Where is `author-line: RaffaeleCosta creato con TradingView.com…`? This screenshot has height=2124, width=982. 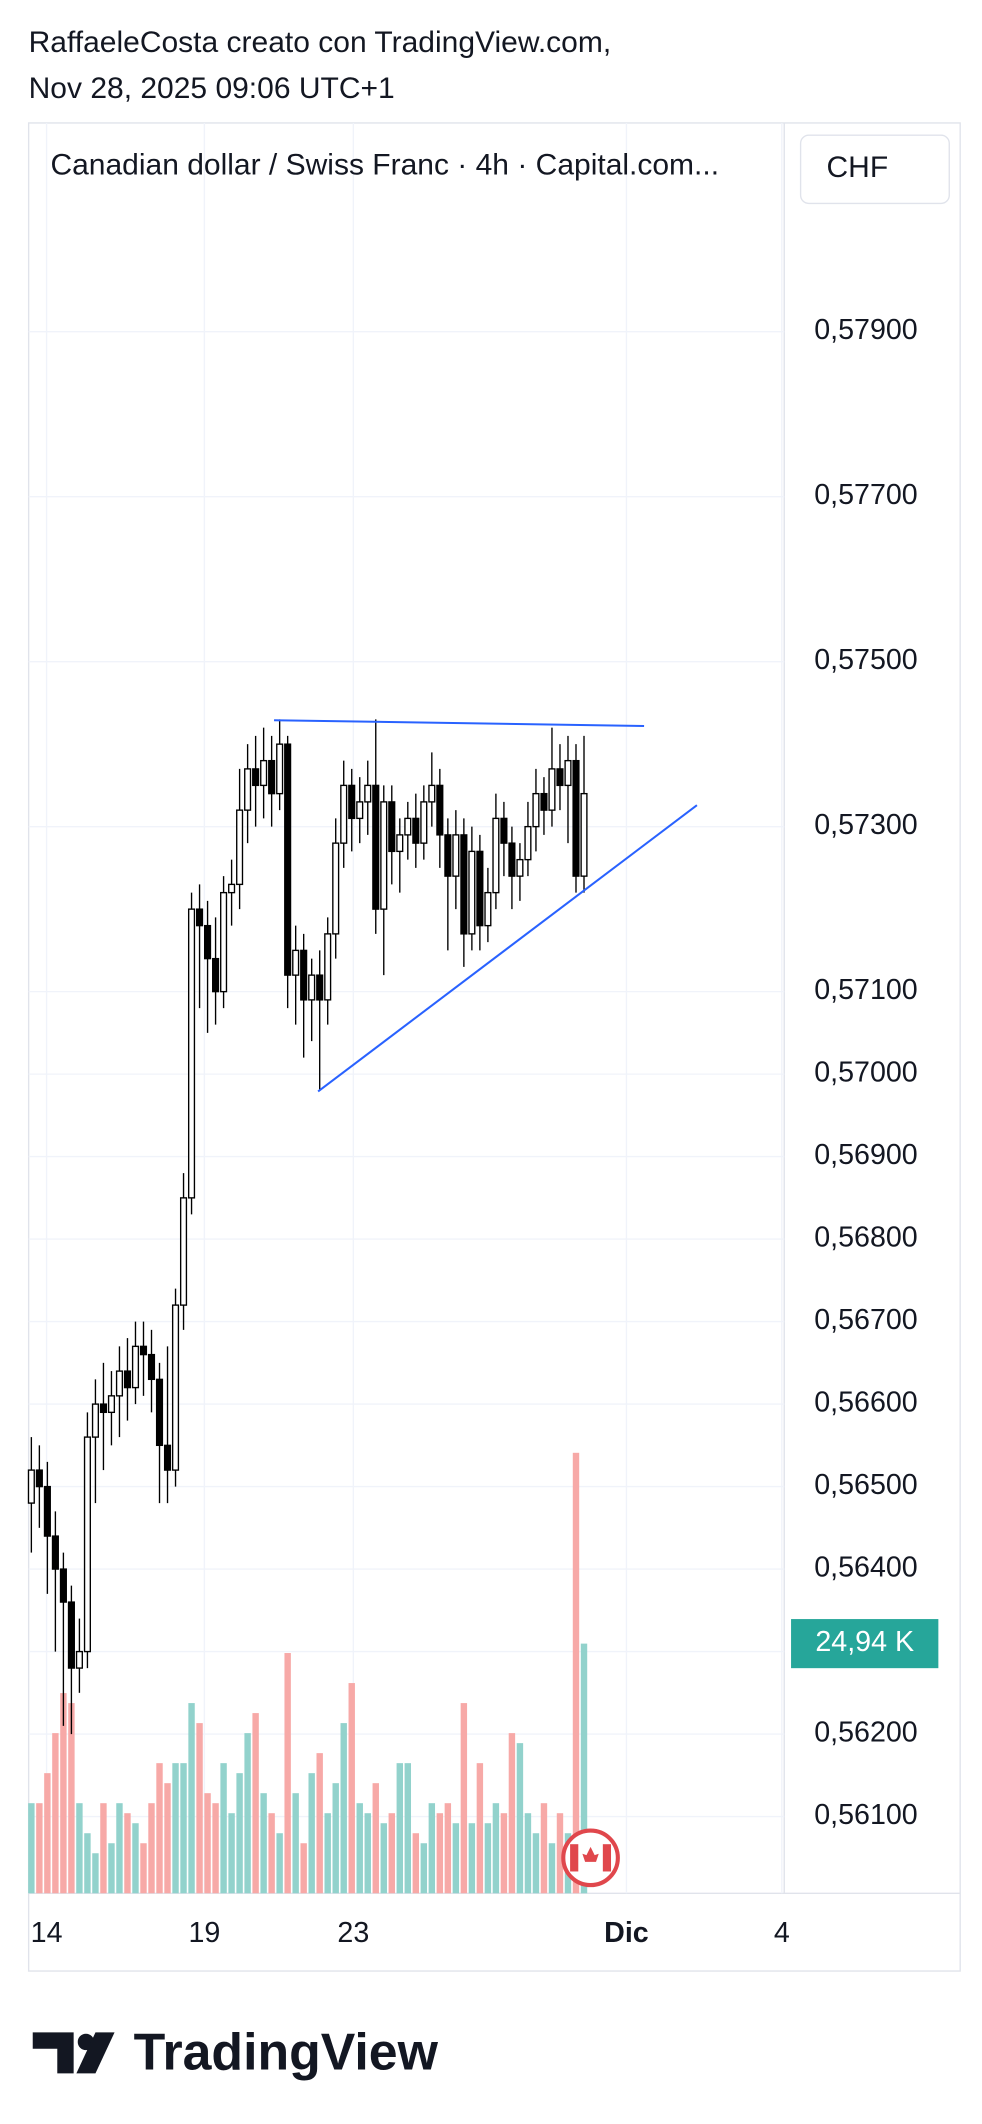 author-line: RaffaeleCosta creato con TradingView.com… is located at coordinates (320, 42).